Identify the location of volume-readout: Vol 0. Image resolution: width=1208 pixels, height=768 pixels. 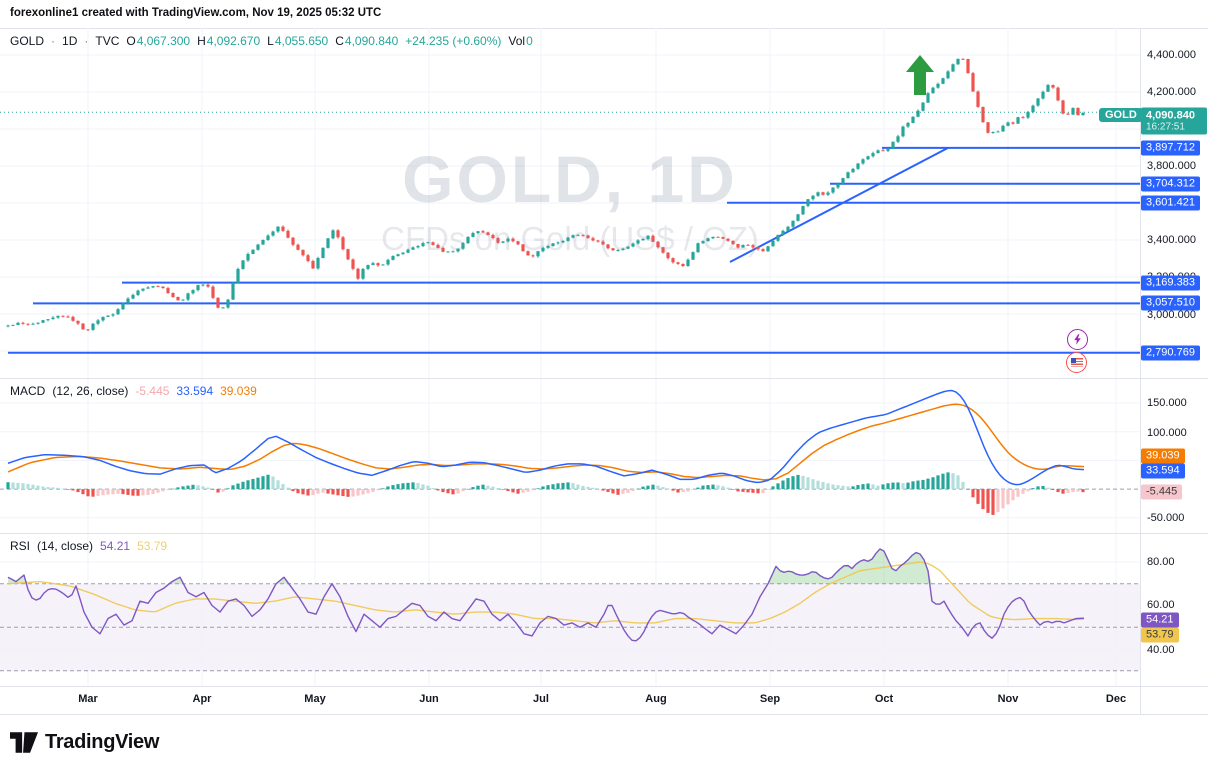
(520, 41).